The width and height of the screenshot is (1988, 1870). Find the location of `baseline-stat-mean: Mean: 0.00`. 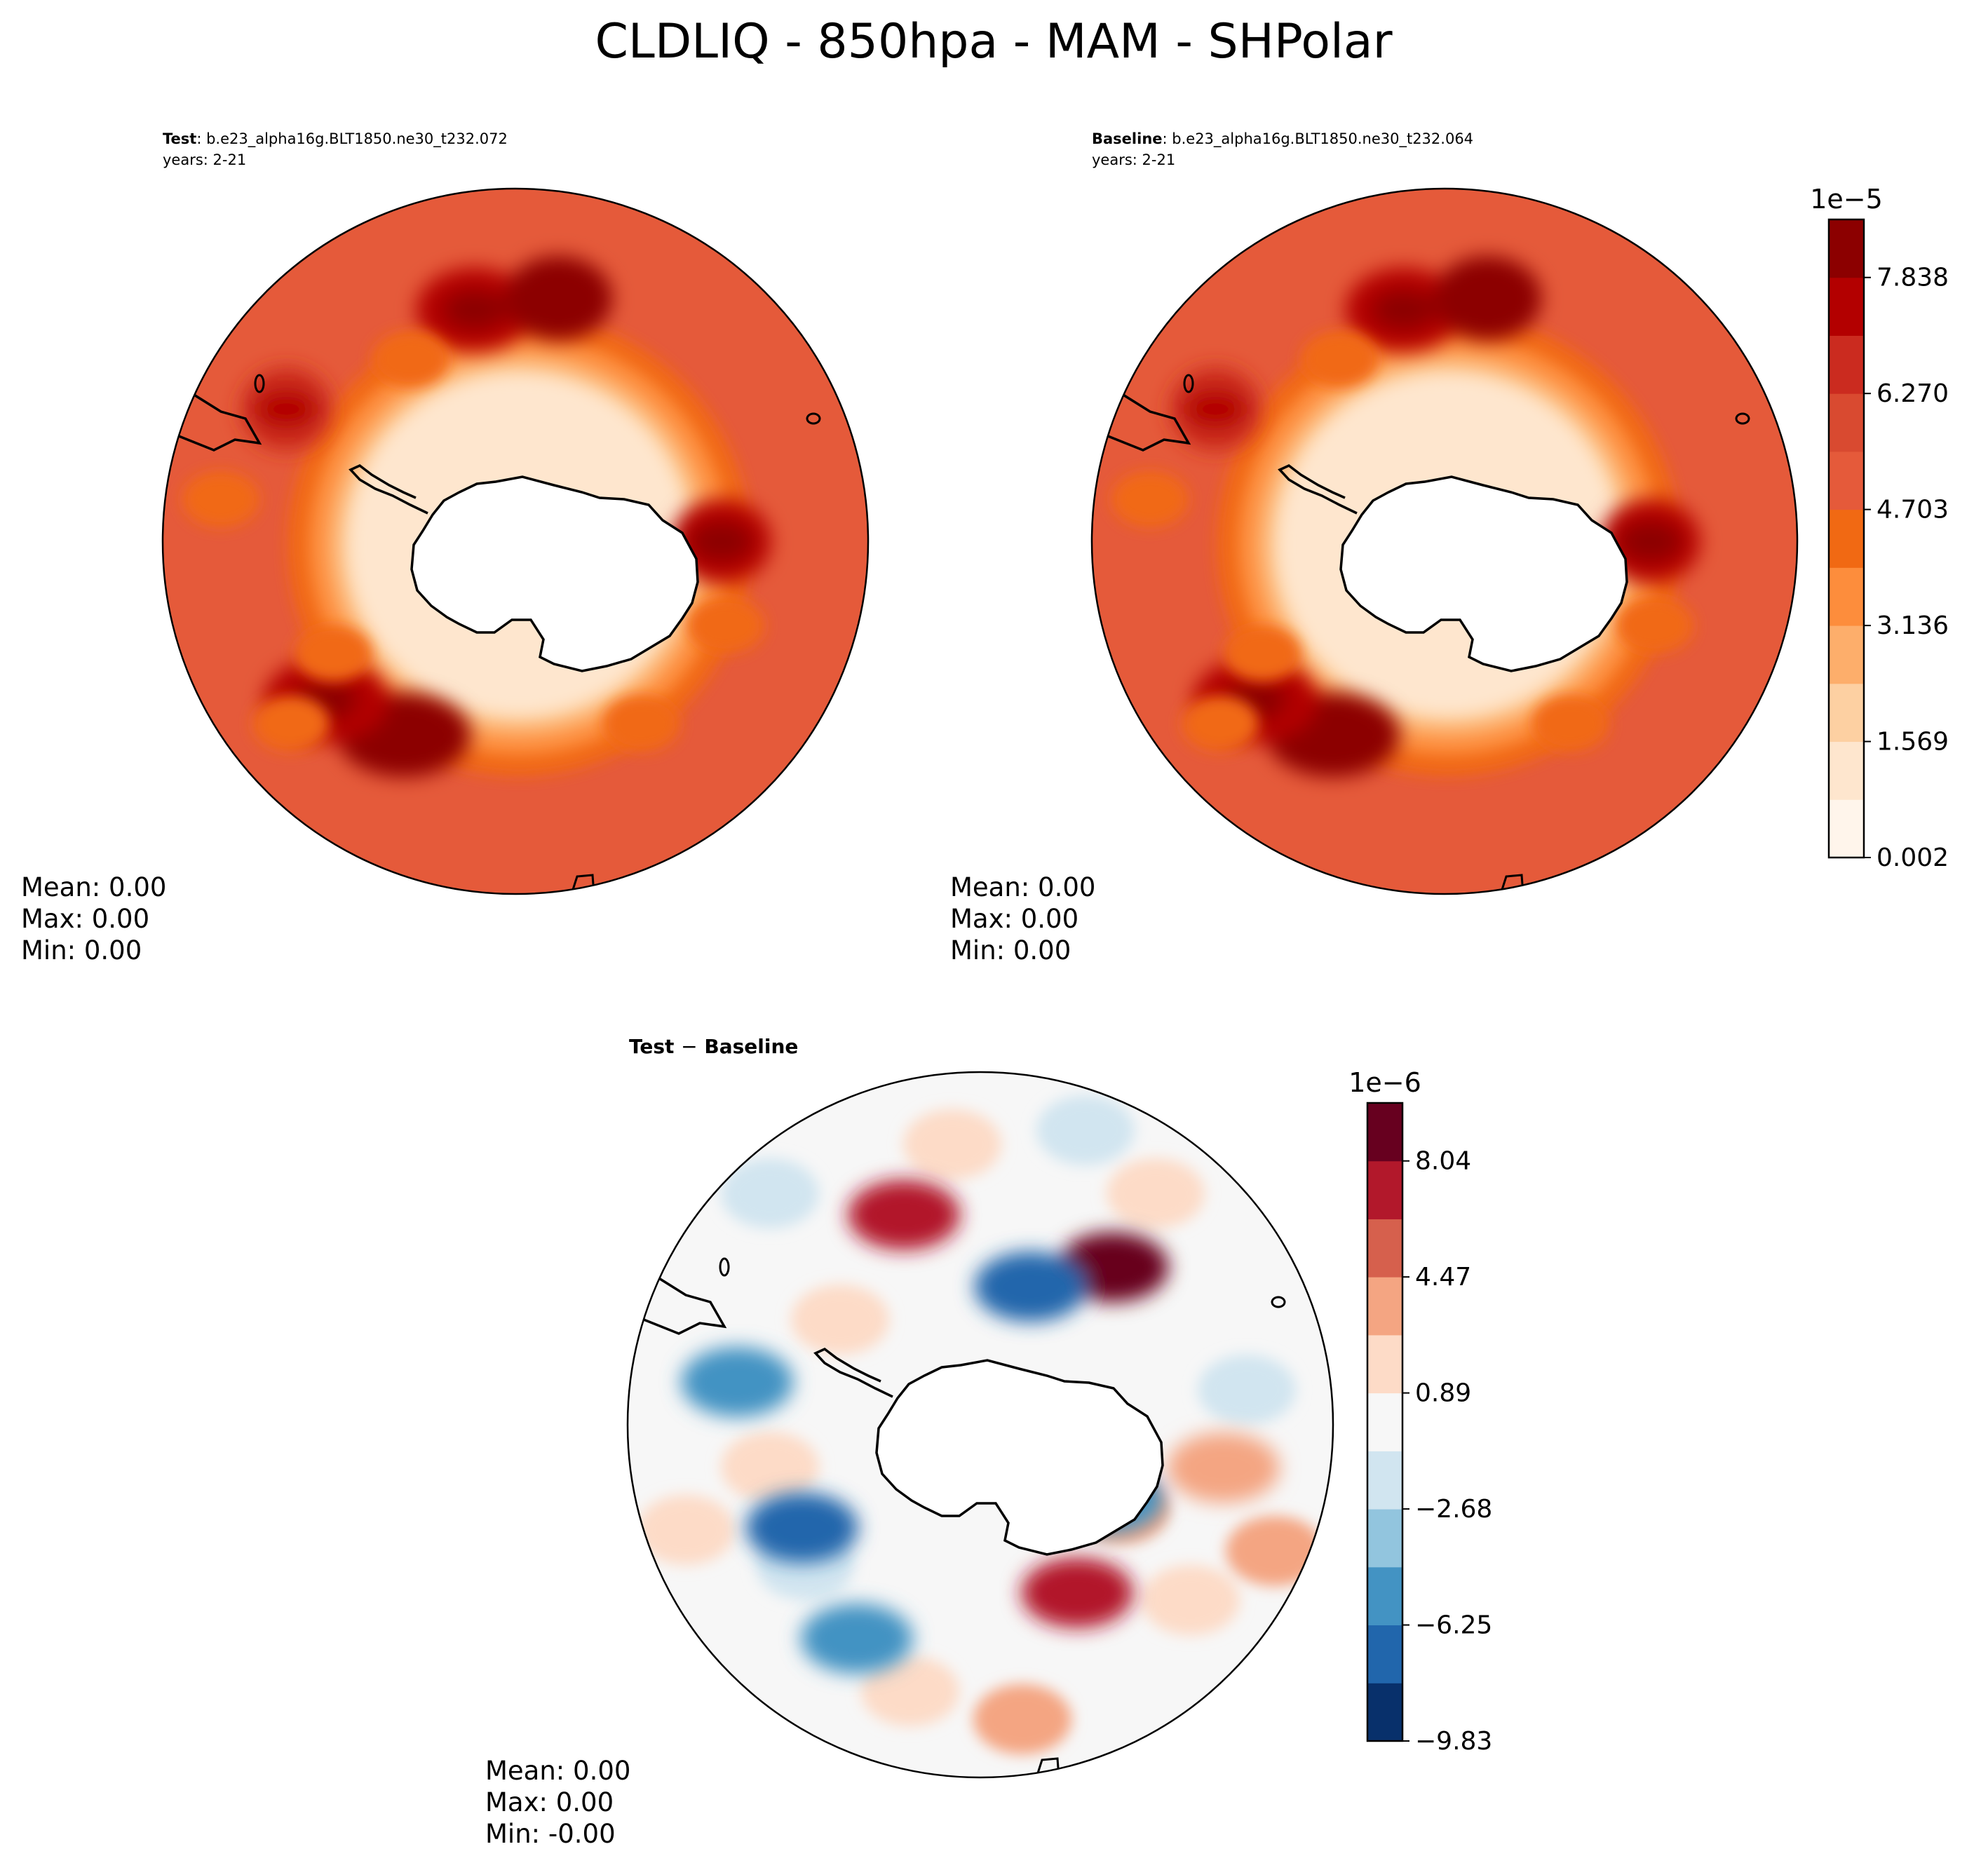

baseline-stat-mean: Mean: 0.00 is located at coordinates (1022, 887).